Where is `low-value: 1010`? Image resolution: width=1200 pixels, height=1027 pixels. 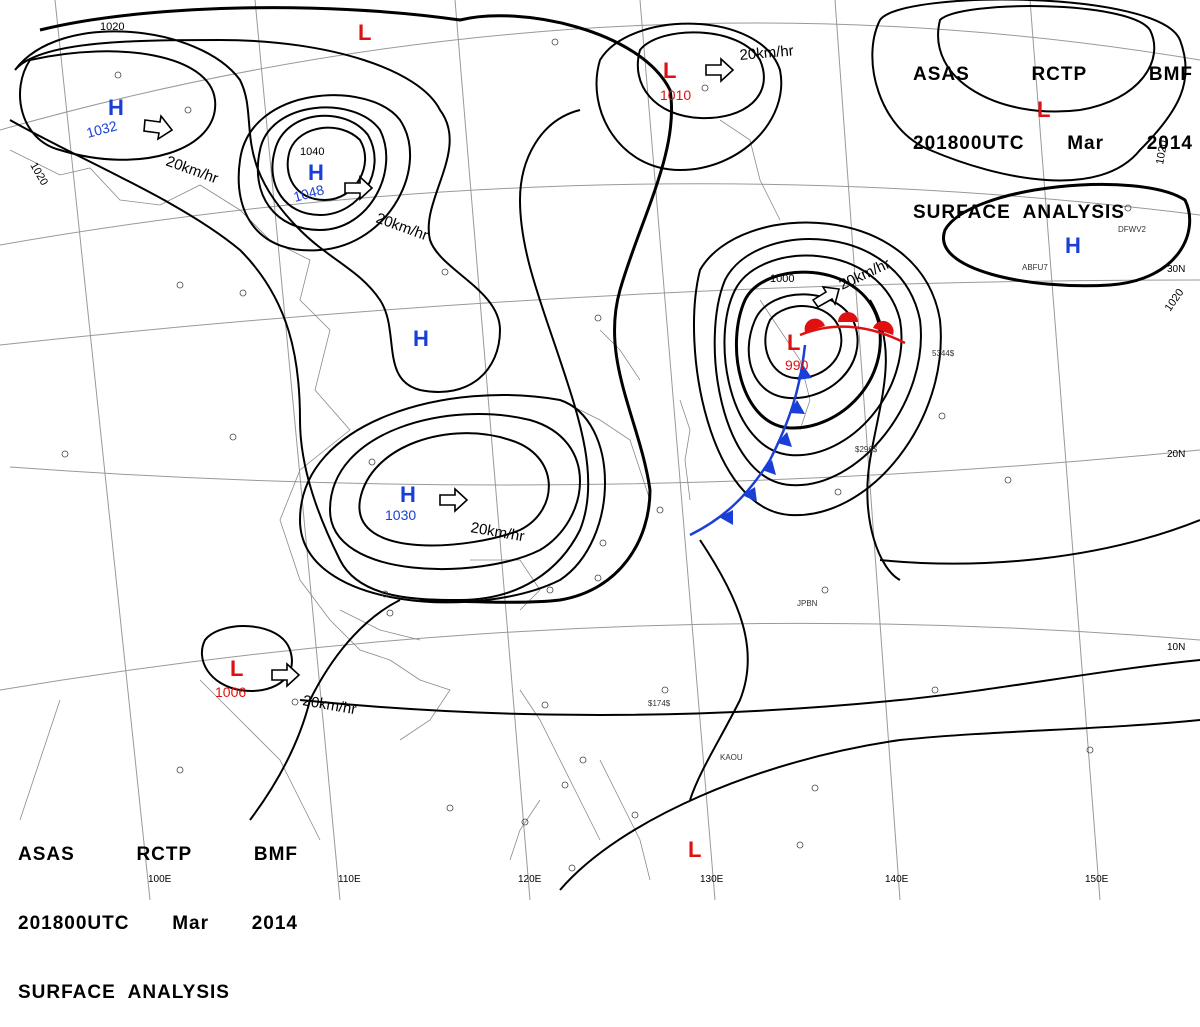
low-value: 1010 is located at coordinates (675, 95).